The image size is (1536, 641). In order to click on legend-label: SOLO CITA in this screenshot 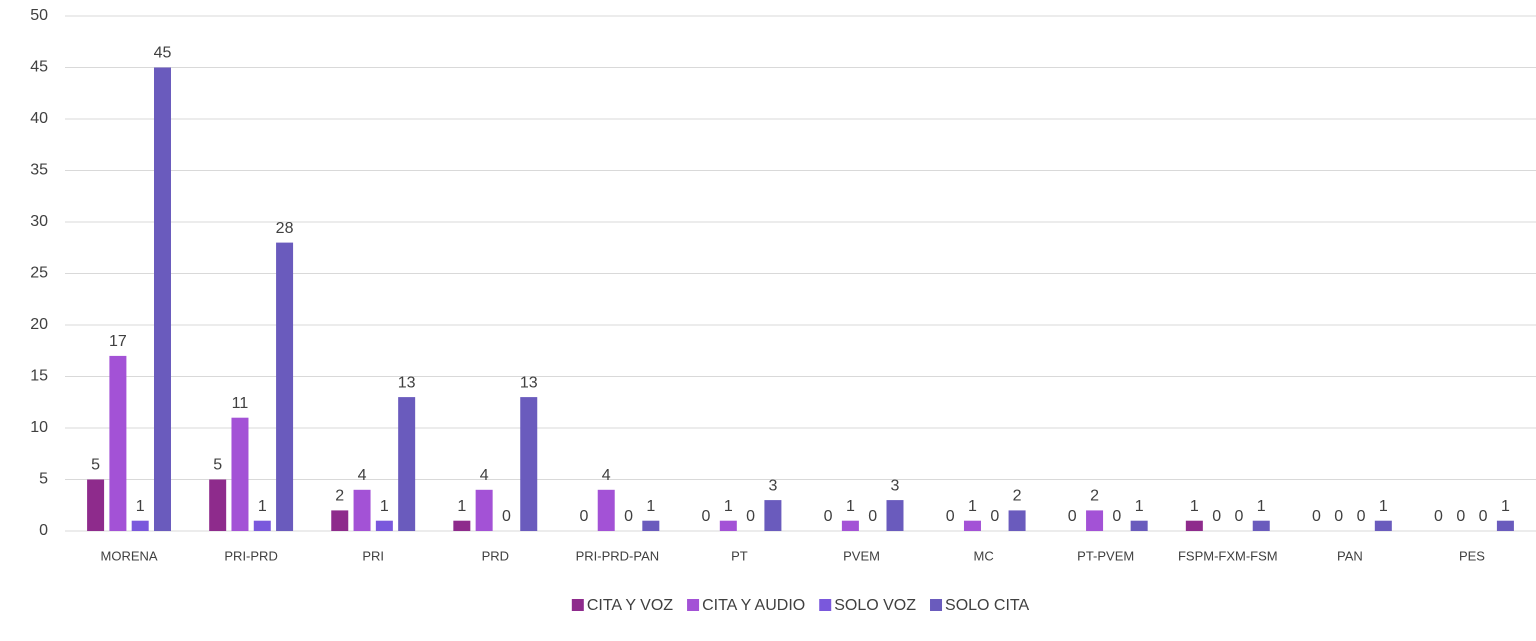, I will do `click(987, 605)`.